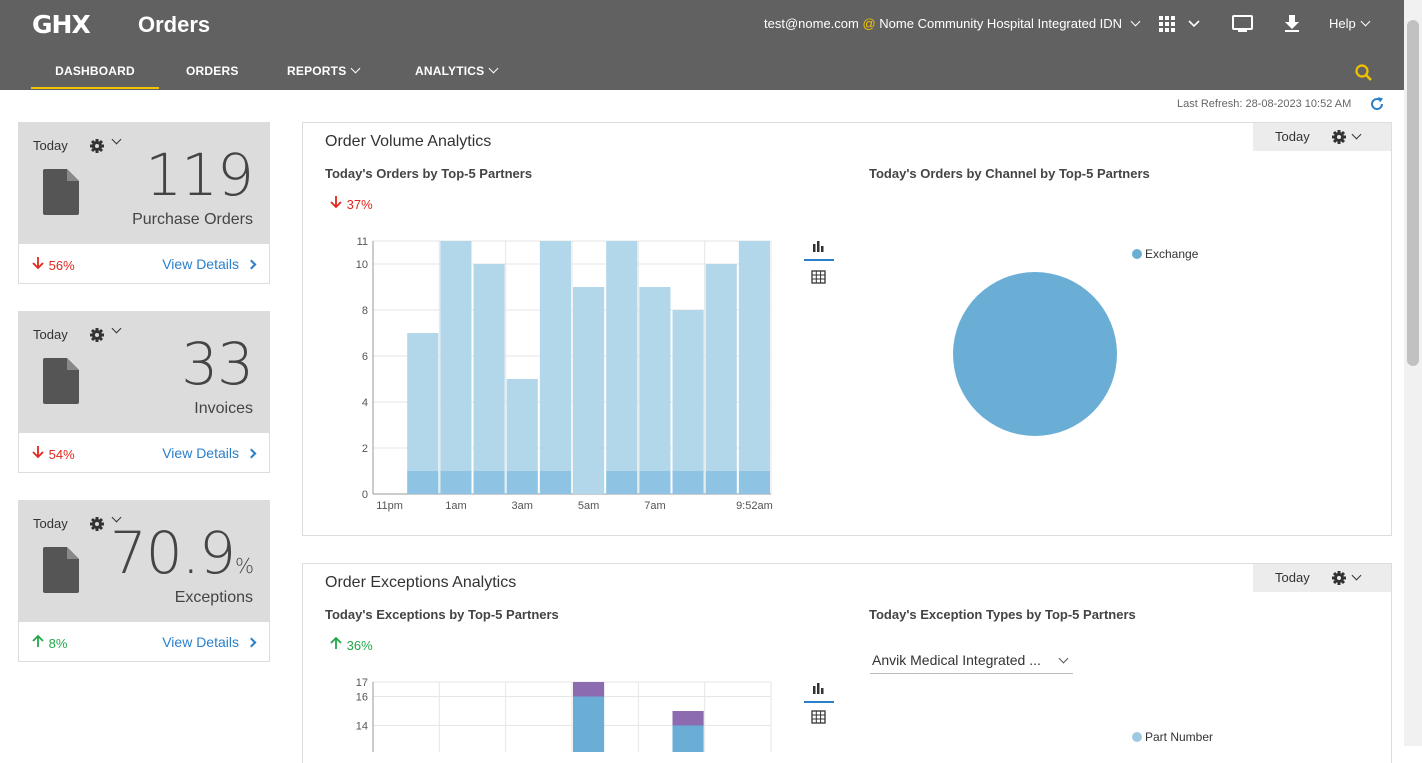 The height and width of the screenshot is (763, 1422). What do you see at coordinates (421, 582) in the screenshot?
I see `panel-title: Order Exceptions Analytics` at bounding box center [421, 582].